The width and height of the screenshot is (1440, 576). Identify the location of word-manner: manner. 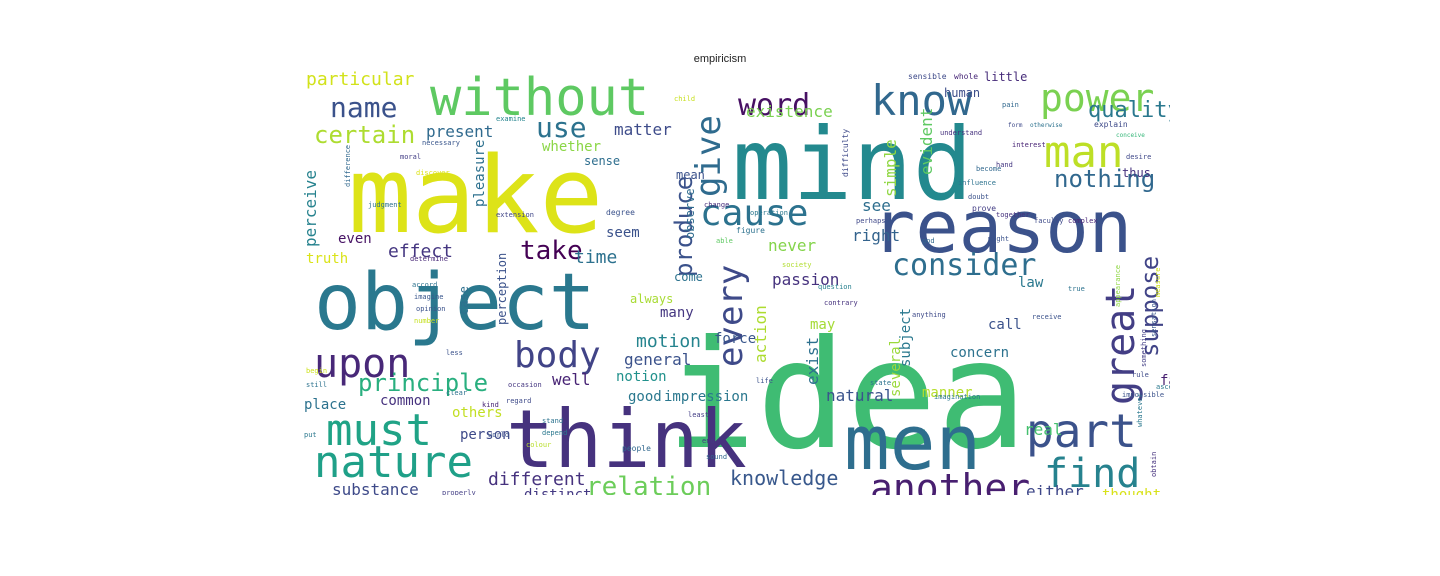
(947, 393).